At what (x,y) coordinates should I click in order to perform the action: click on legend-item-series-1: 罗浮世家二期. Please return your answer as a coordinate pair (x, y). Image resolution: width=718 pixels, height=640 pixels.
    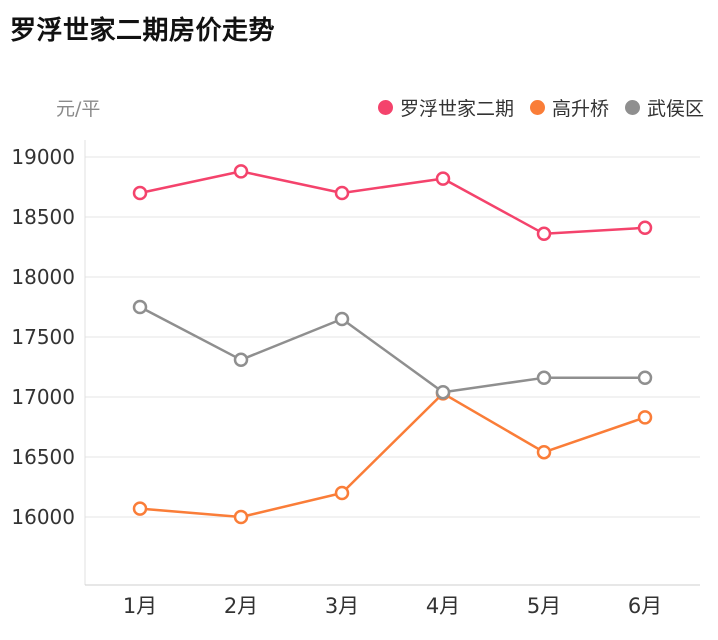
    Looking at the image, I should click on (445, 107).